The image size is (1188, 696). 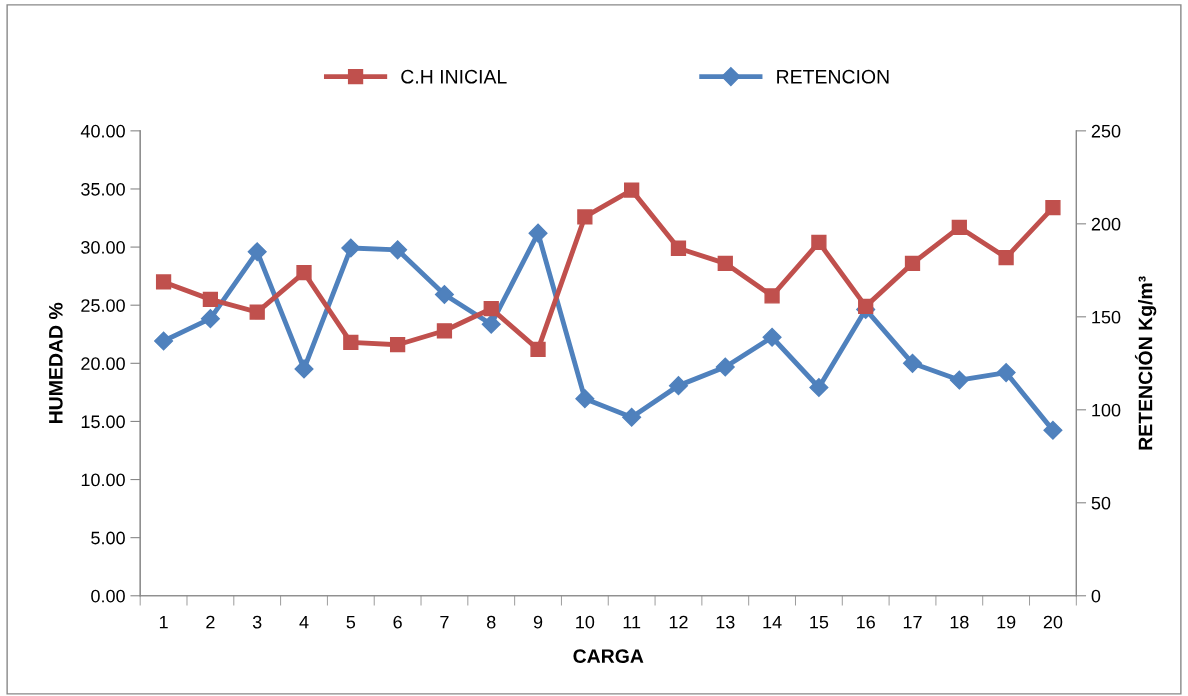 What do you see at coordinates (103, 364) in the screenshot?
I see `y-tick-label: 20.00` at bounding box center [103, 364].